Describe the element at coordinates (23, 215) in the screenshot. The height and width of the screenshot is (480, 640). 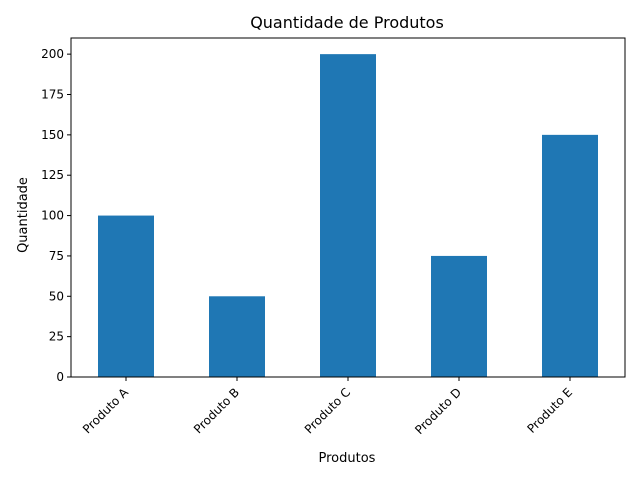
I see `y-axis-label: Quantidade` at that location.